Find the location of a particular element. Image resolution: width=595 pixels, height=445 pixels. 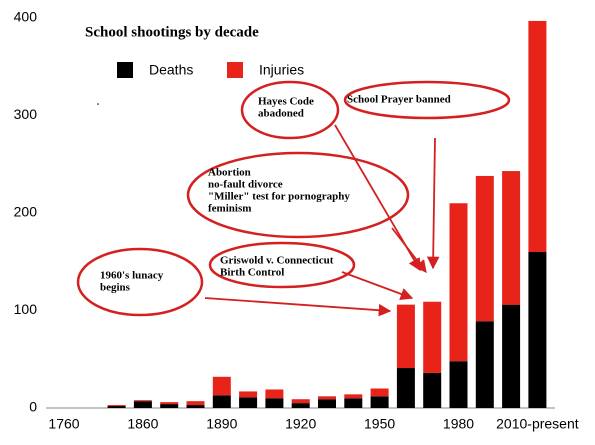

annotation-text: Hayes Code is located at coordinates (286, 102).